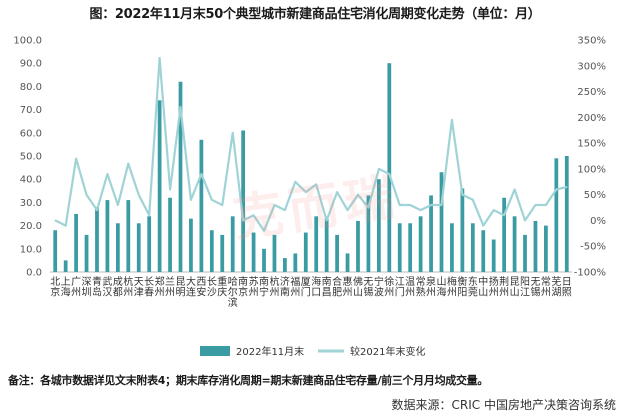 Image resolution: width=630 pixels, height=418 pixels. I want to click on y-left-tick-label: 100.0, so click(27, 41).